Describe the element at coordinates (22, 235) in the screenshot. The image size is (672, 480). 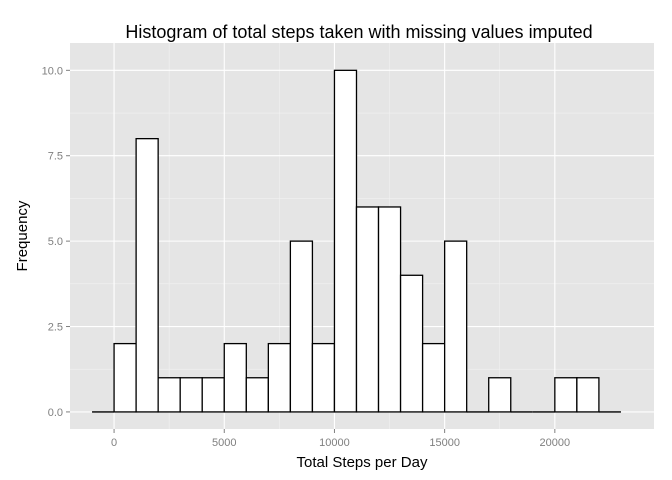
I see `y-axis-title: Frequency` at that location.